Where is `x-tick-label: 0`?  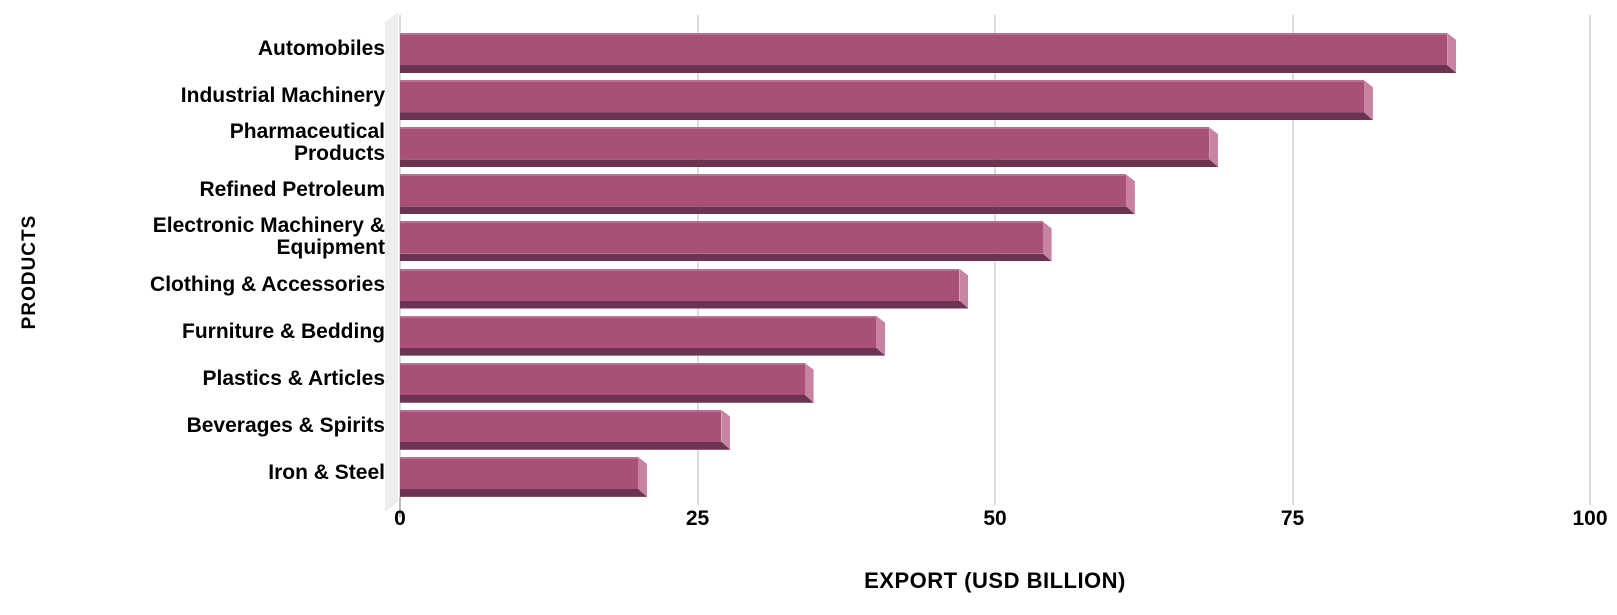
x-tick-label: 0 is located at coordinates (400, 518).